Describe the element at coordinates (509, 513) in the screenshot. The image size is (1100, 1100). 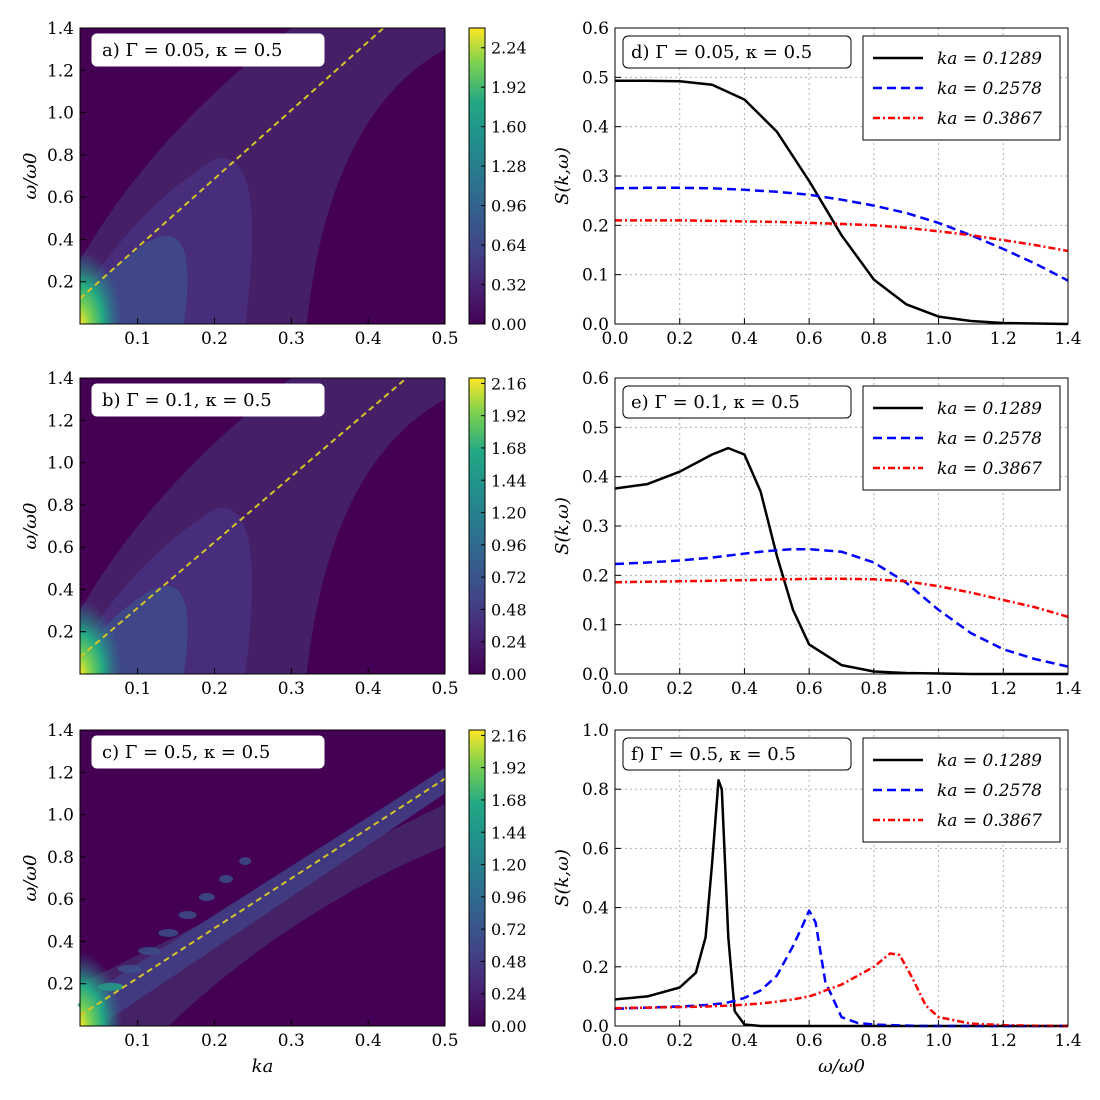
I see `colorbar-tick-label: 1.20` at that location.